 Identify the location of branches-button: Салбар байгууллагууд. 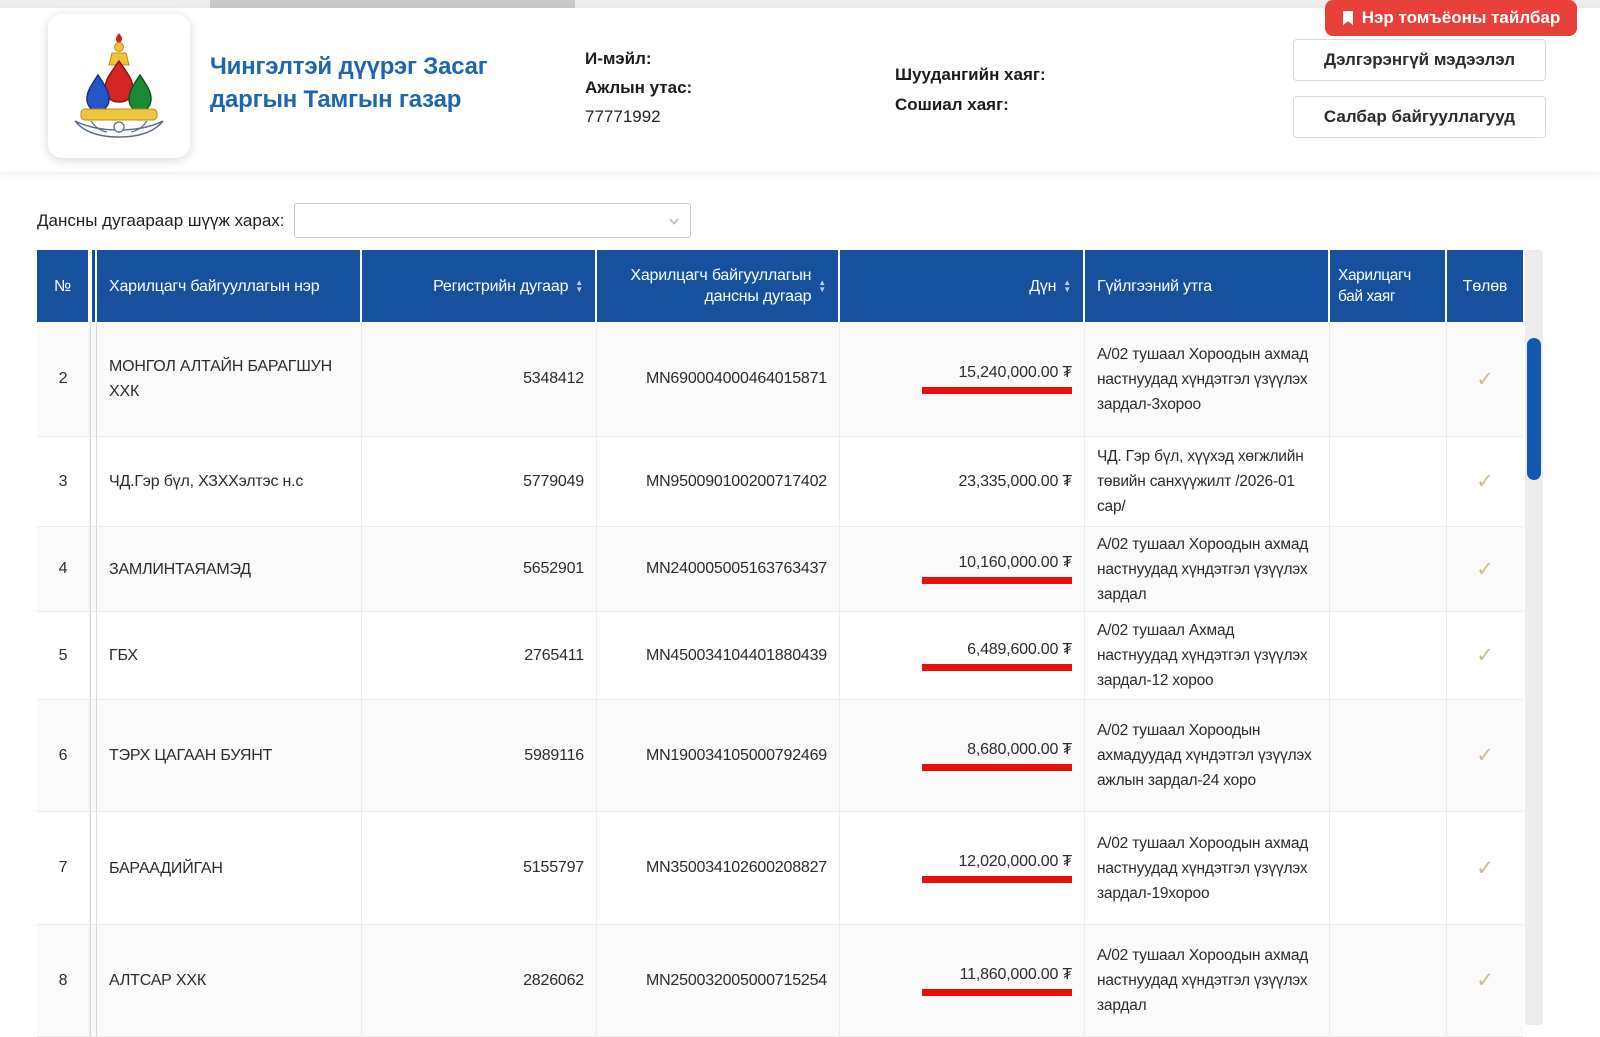
(1419, 117).